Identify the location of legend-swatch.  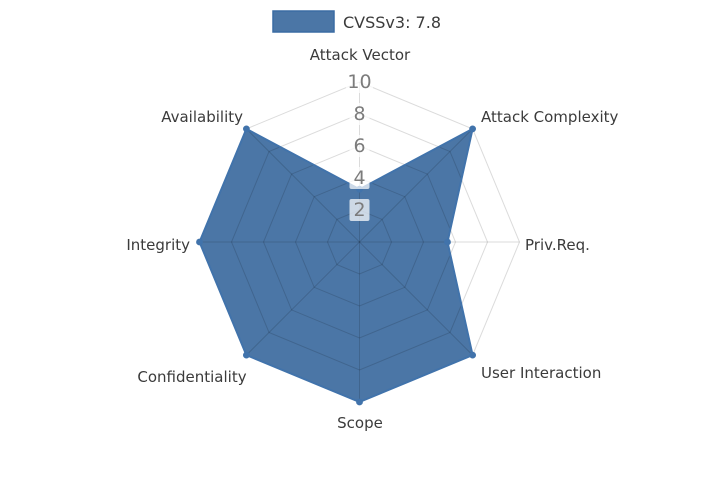
(303, 21).